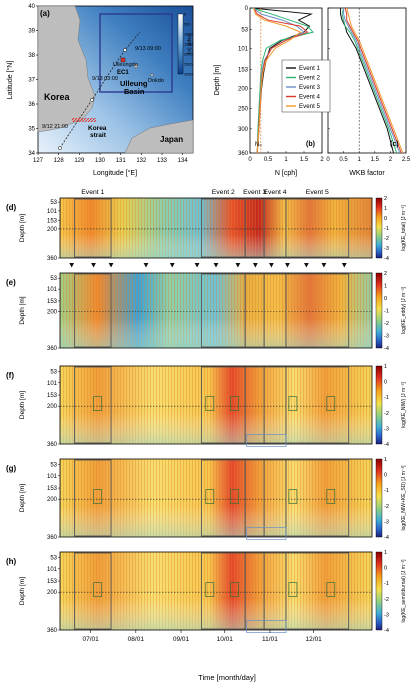 Image resolution: width=417 pixels, height=685 pixels. I want to click on map-xtick-label: 129, so click(79, 161).